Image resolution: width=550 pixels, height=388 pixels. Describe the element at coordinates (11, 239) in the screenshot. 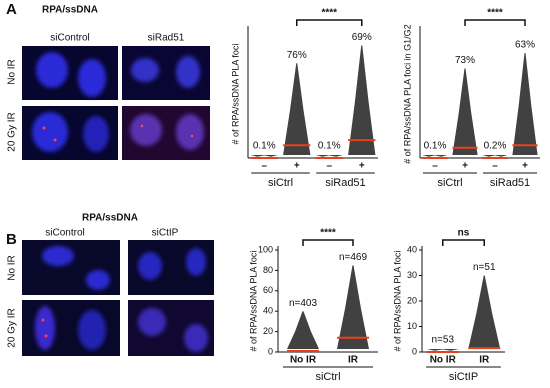

I see `panel-label: B` at that location.